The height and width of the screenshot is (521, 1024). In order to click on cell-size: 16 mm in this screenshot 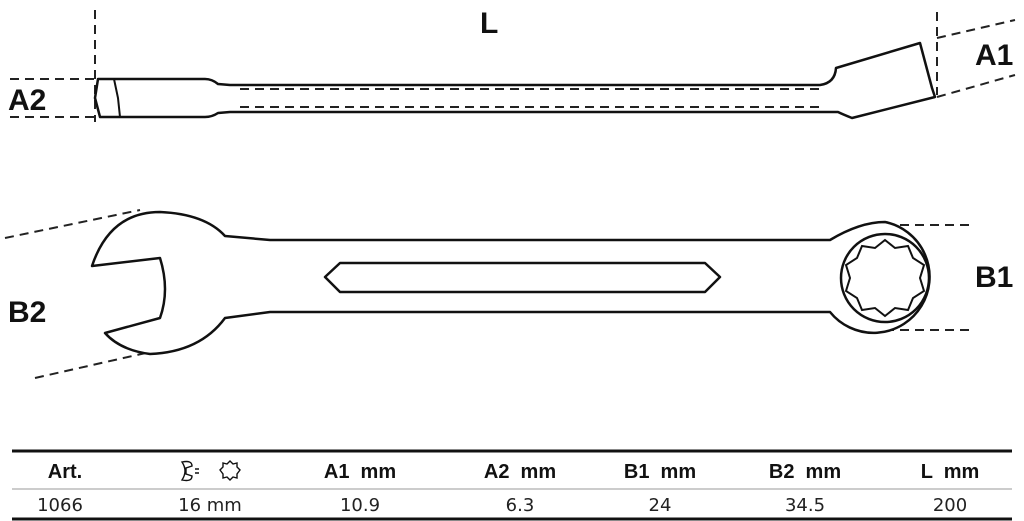, I will do `click(210, 505)`.